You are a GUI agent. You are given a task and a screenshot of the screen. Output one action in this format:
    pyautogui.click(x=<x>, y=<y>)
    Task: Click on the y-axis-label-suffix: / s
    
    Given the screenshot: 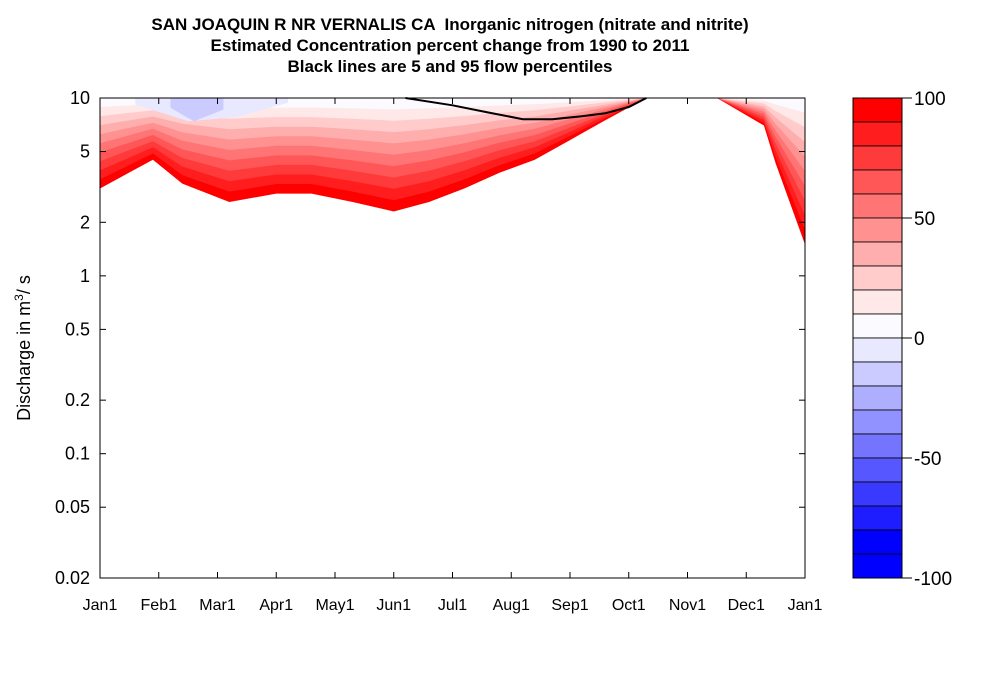 What is the action you would take?
    pyautogui.click(x=24, y=284)
    